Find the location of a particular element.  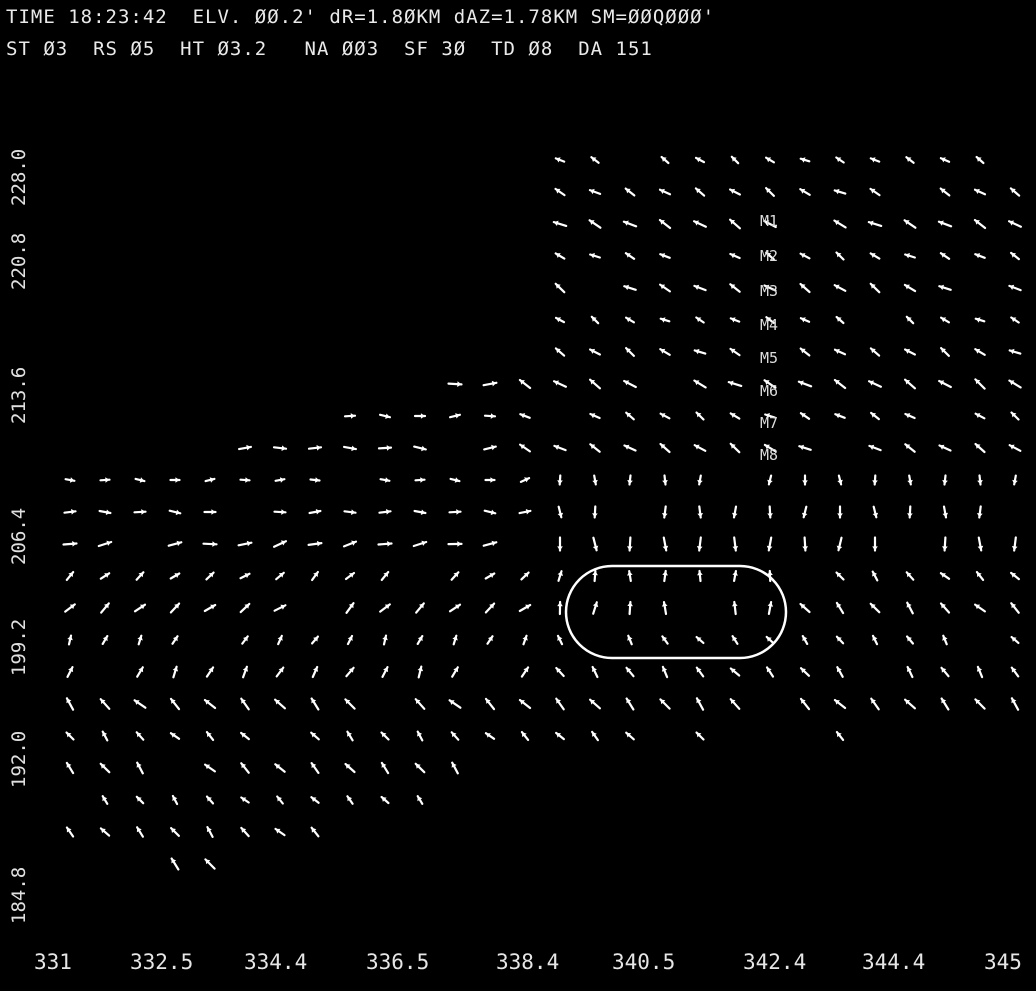

x-tick-336-5: 336.5 is located at coordinates (398, 962).